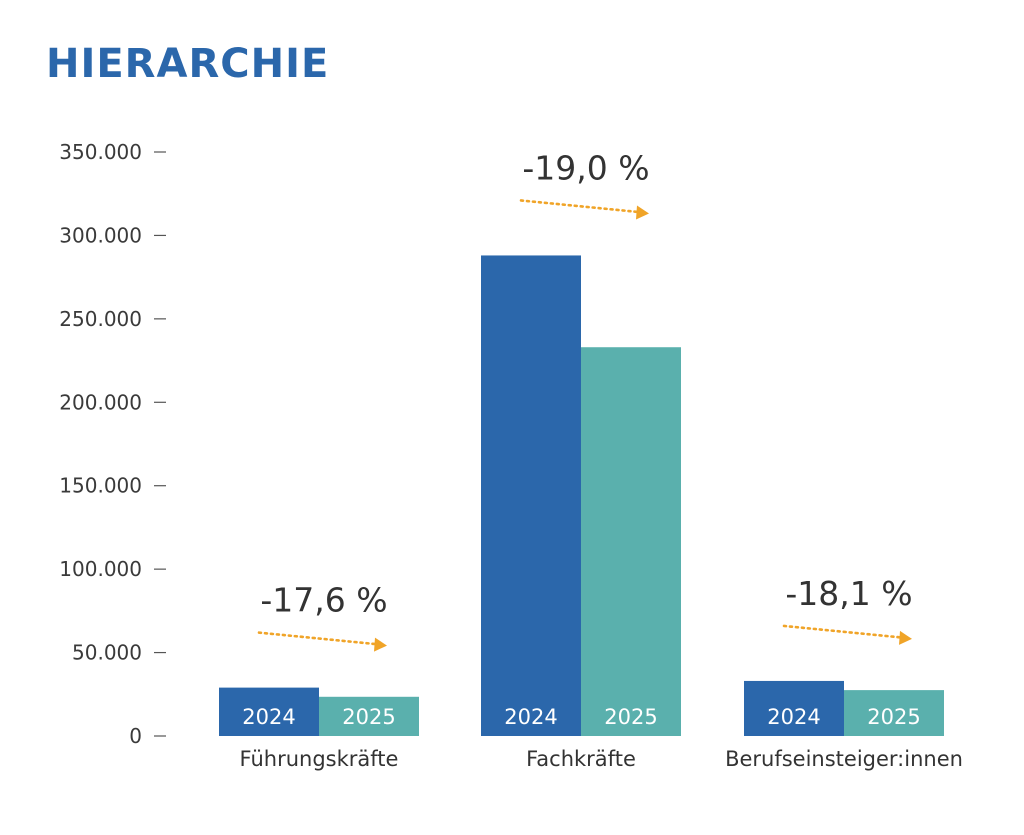 The image size is (1024, 835). I want to click on change-percent-label: -18,1 %, so click(848, 593).